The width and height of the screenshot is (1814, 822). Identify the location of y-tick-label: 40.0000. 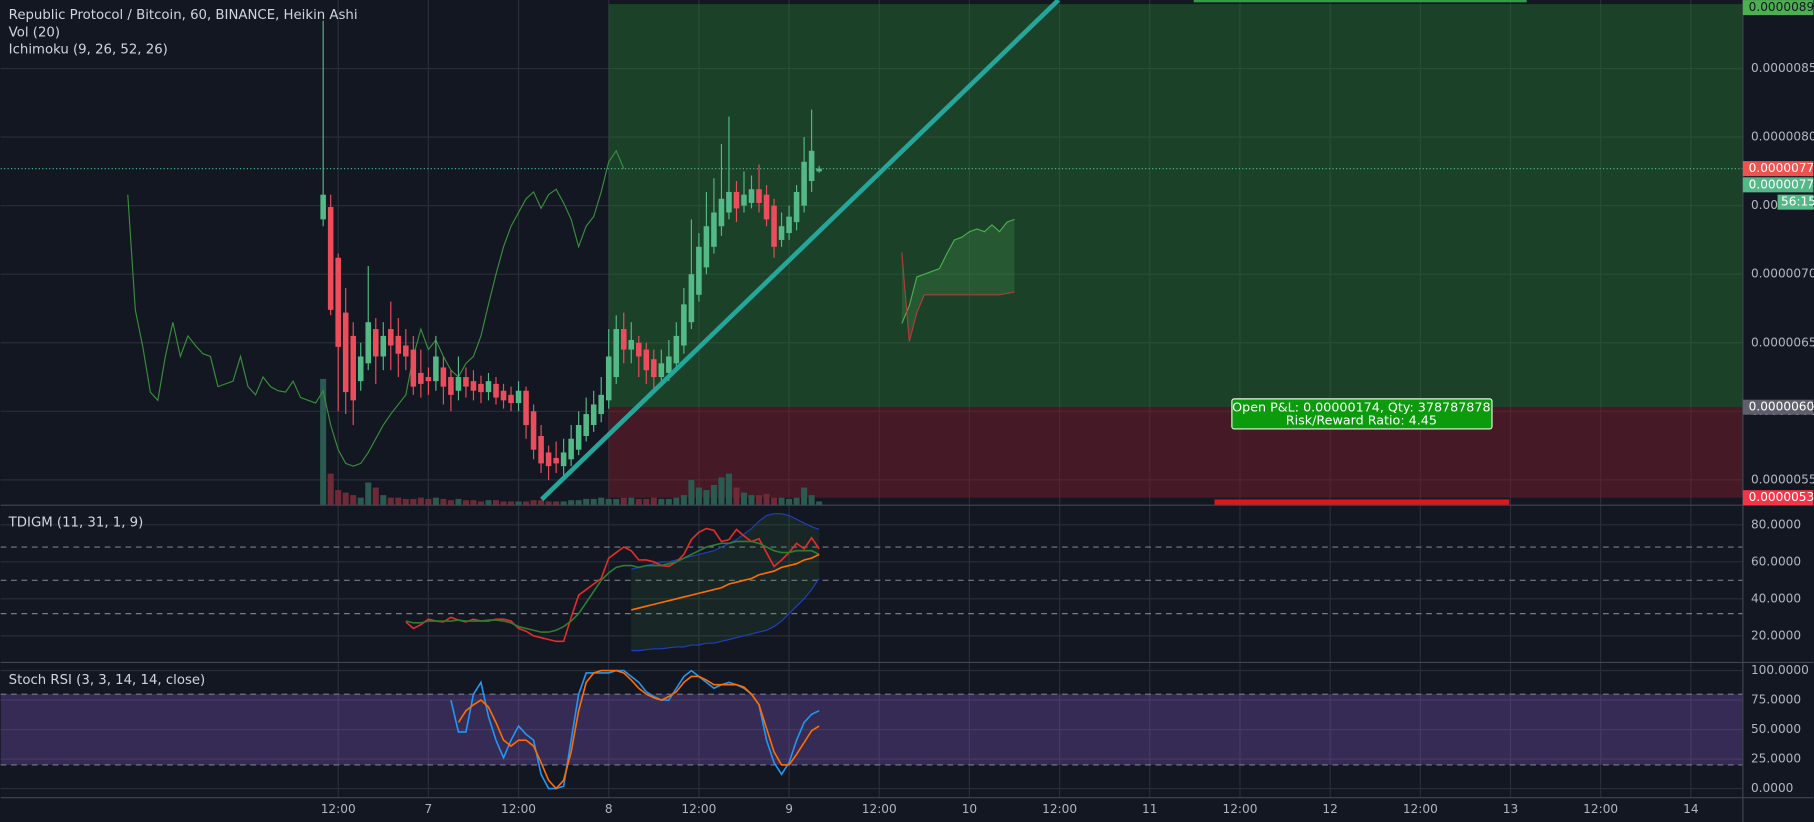
(1776, 598).